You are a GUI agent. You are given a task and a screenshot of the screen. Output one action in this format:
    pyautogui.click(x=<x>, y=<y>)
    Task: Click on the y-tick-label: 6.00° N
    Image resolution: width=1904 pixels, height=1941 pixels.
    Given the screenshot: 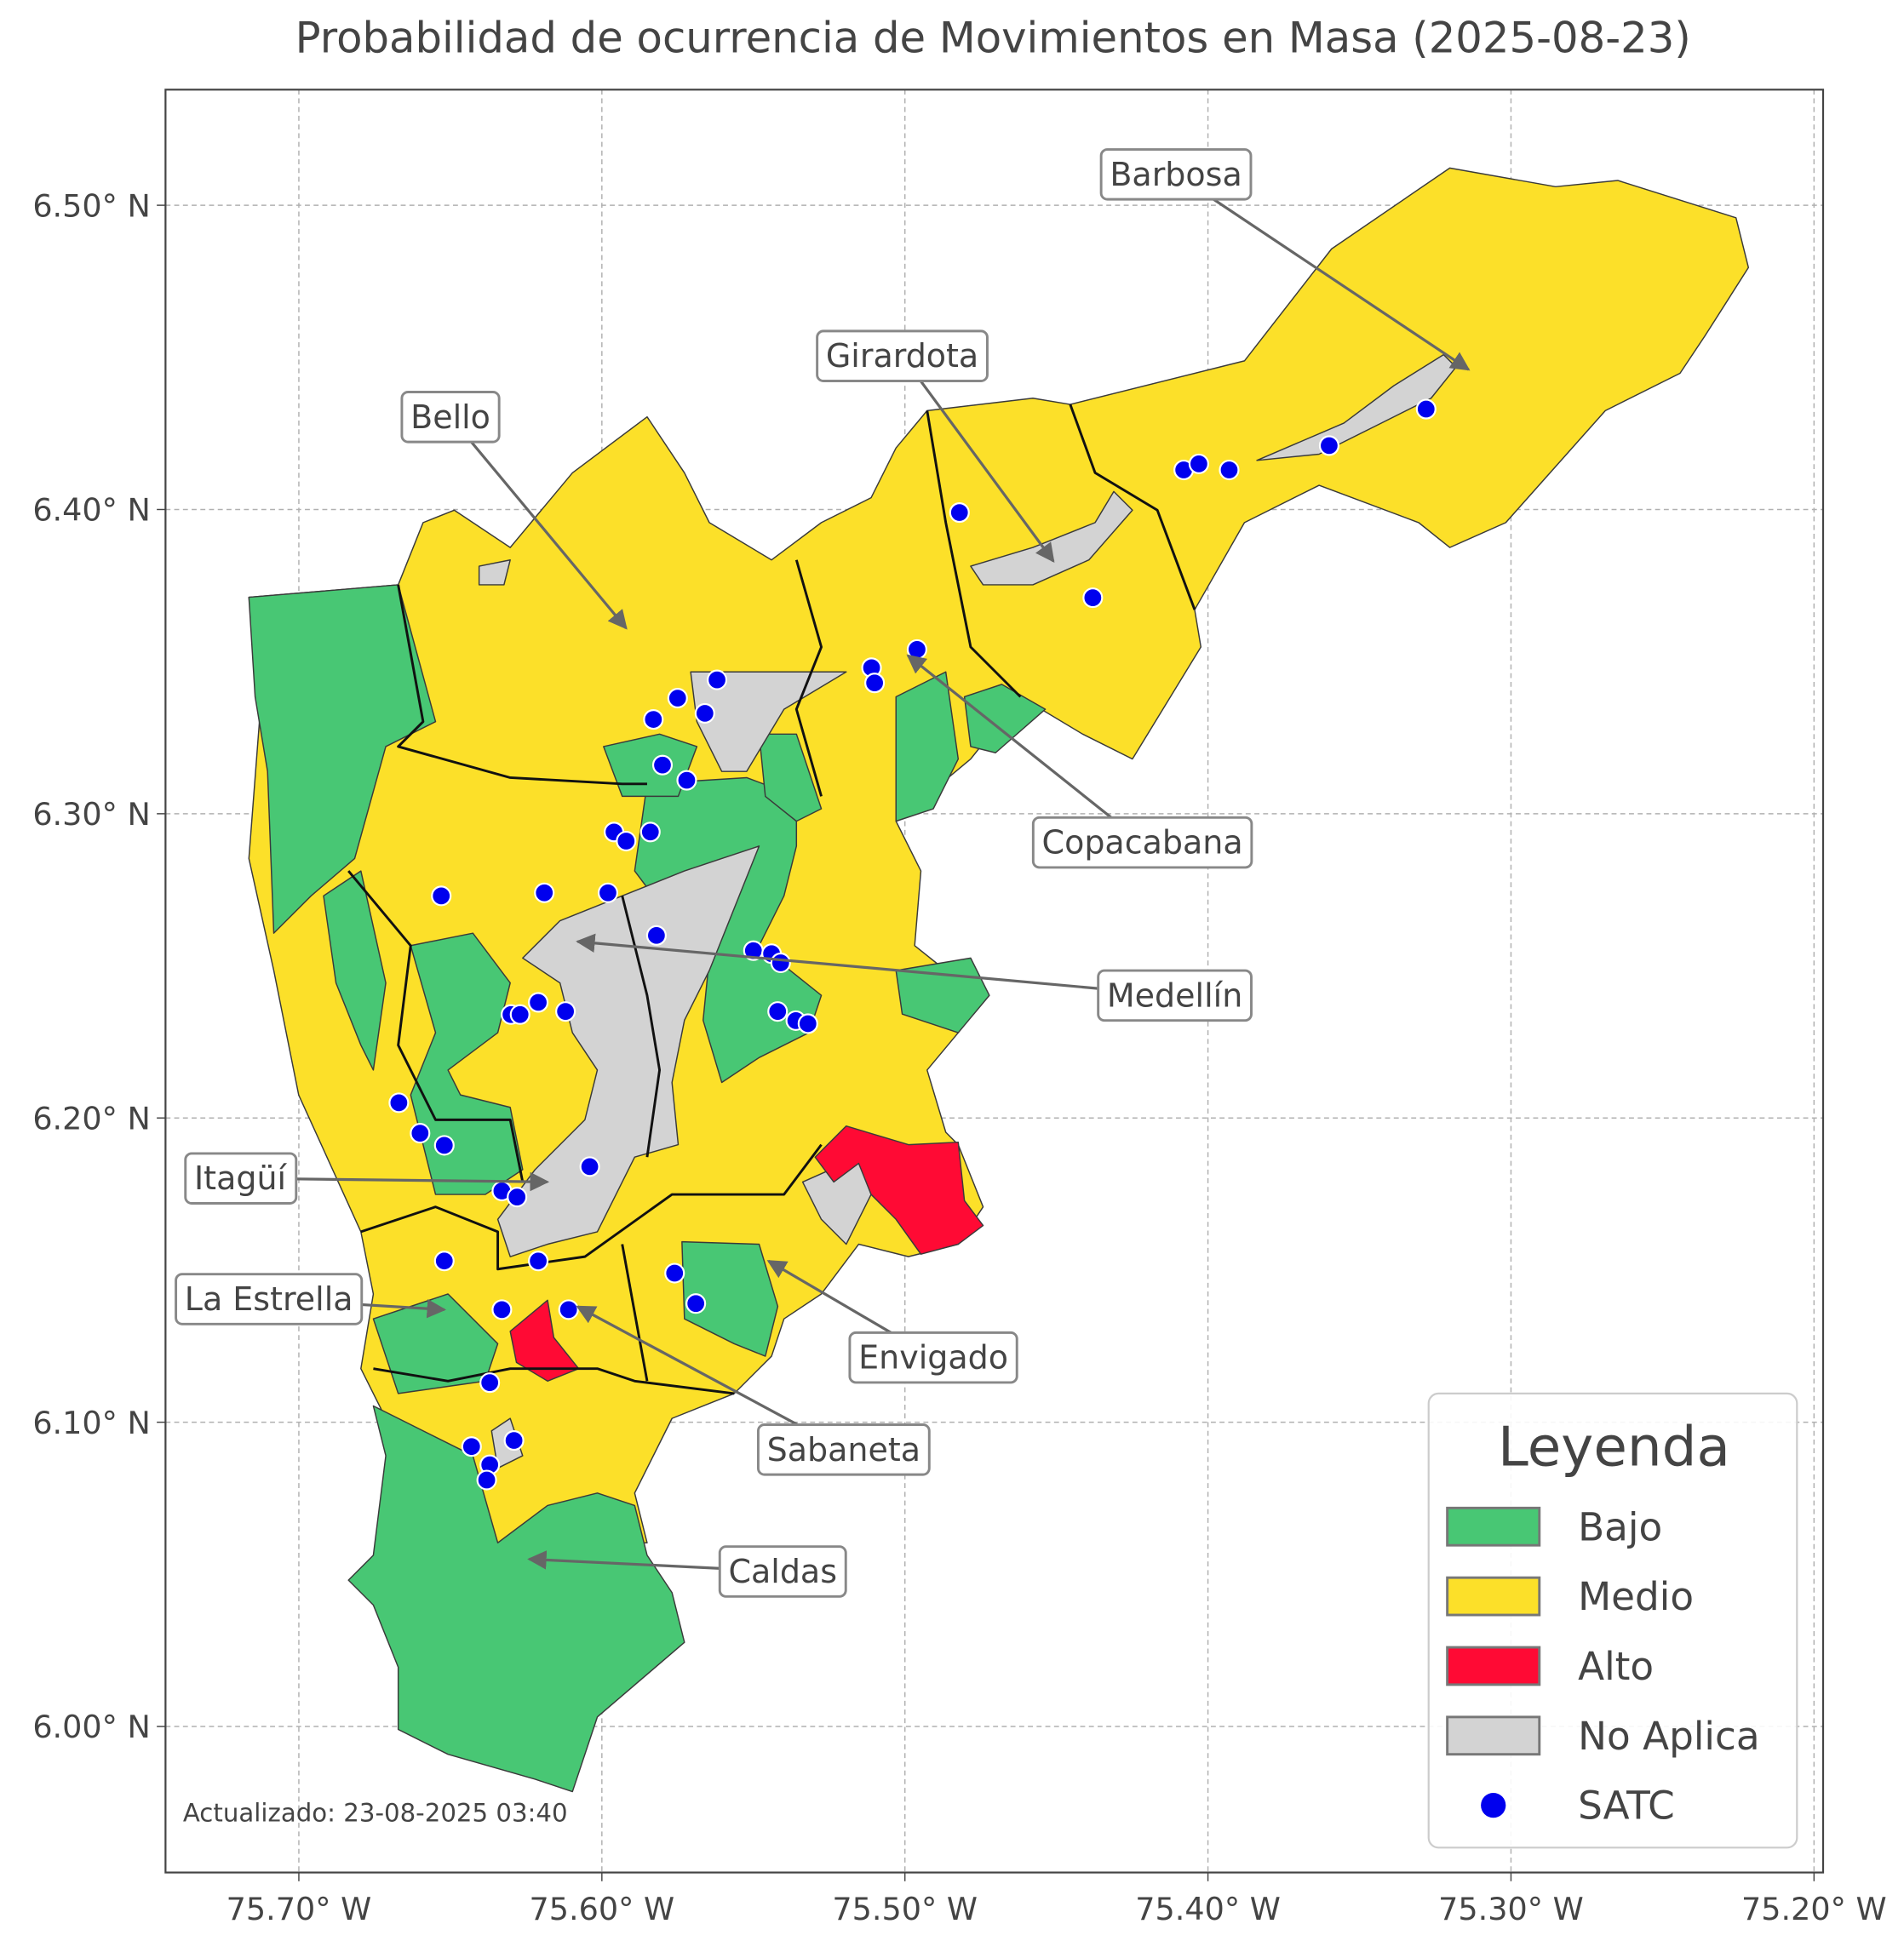 What is the action you would take?
    pyautogui.click(x=91, y=1727)
    